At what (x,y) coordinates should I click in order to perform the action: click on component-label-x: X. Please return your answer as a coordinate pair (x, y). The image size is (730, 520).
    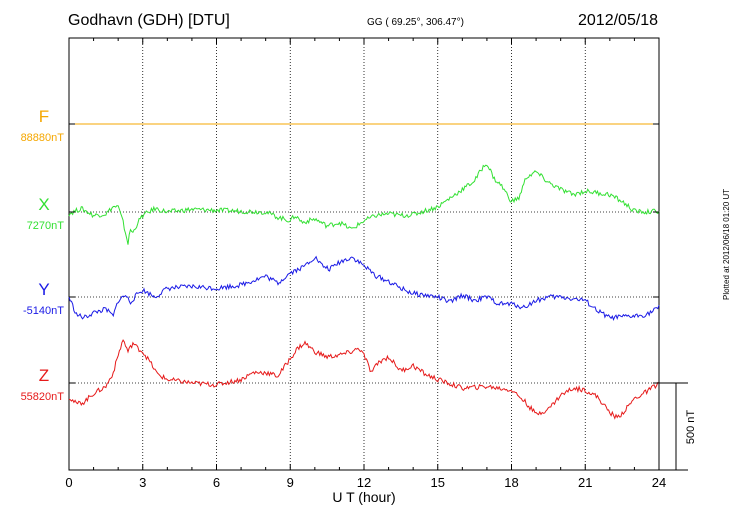
    Looking at the image, I should click on (43, 204).